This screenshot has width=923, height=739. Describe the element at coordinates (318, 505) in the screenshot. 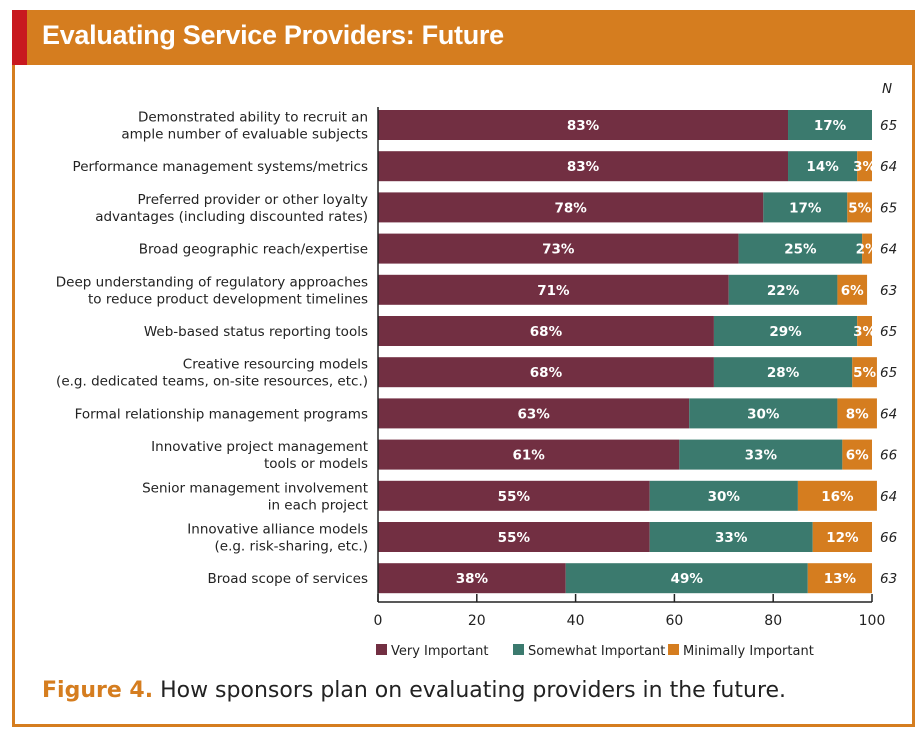

I see `category-label: in each project` at that location.